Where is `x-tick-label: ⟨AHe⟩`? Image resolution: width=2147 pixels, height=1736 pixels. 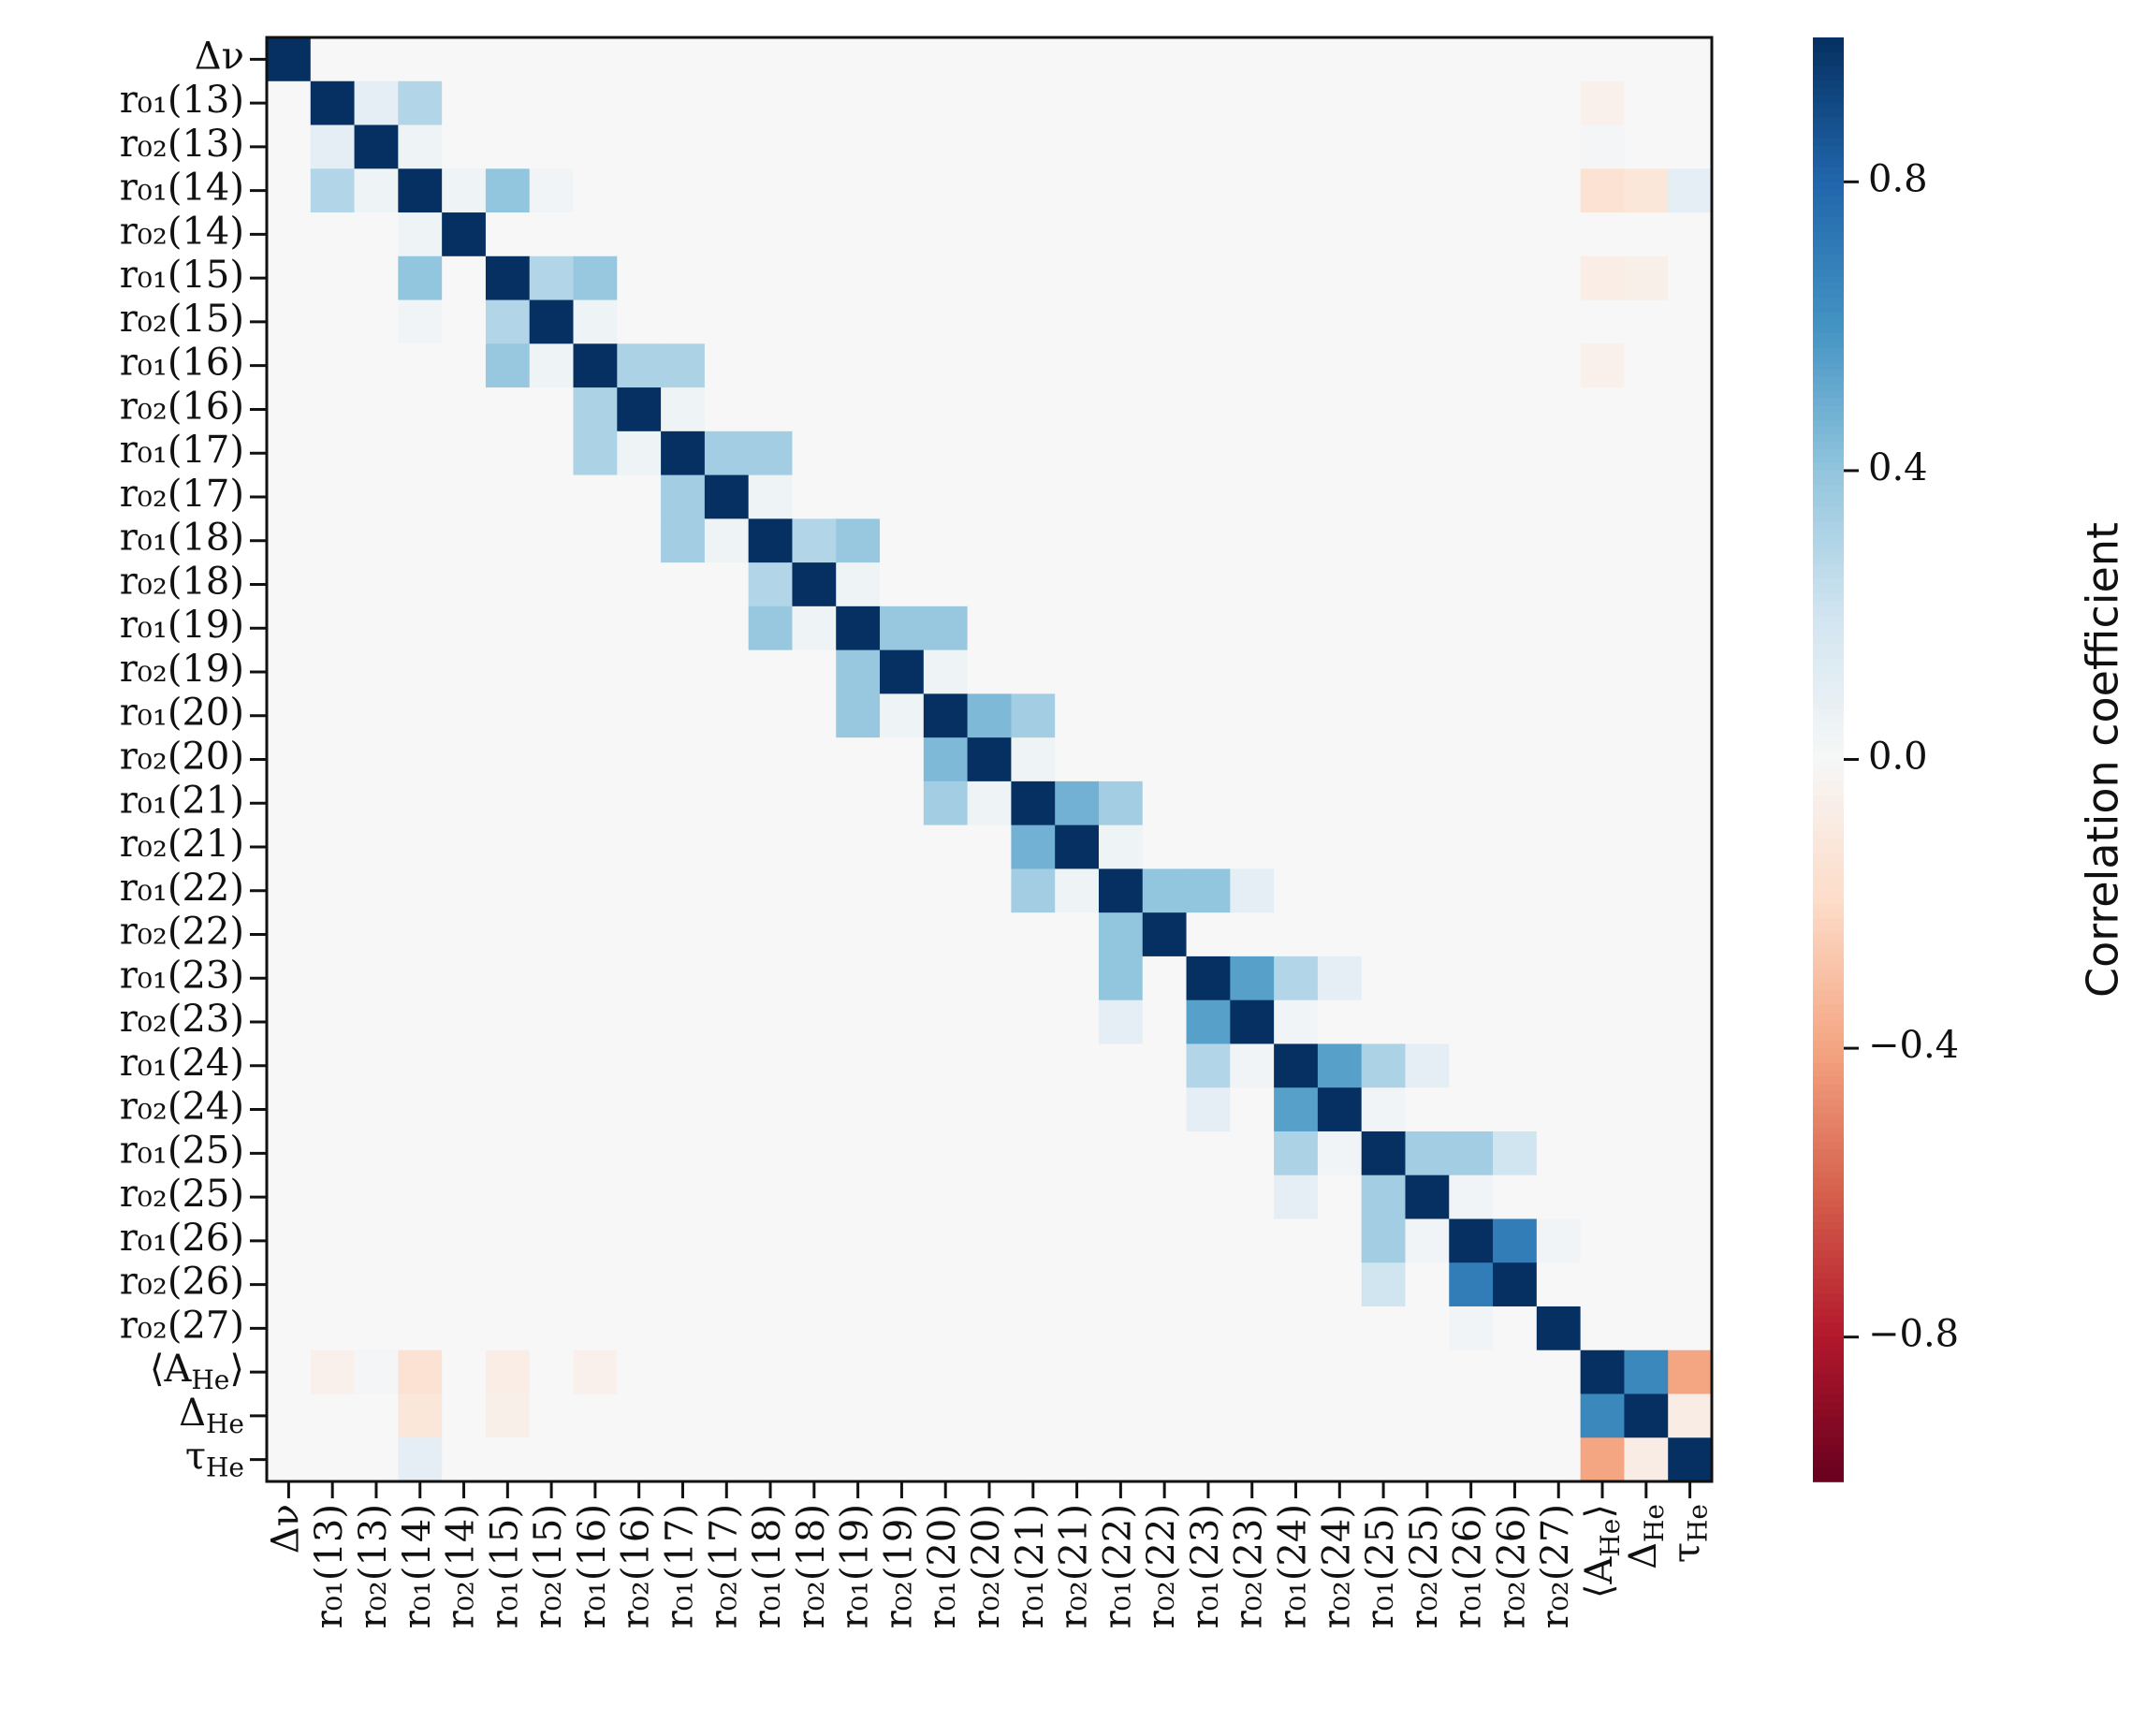 x-tick-label: ⟨AHe⟩ is located at coordinates (1602, 1551).